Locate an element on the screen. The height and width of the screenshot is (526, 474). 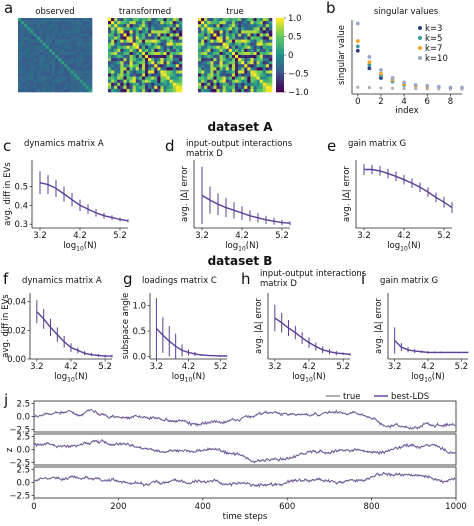
x-tick-label: 3.2 is located at coordinates (40, 236).